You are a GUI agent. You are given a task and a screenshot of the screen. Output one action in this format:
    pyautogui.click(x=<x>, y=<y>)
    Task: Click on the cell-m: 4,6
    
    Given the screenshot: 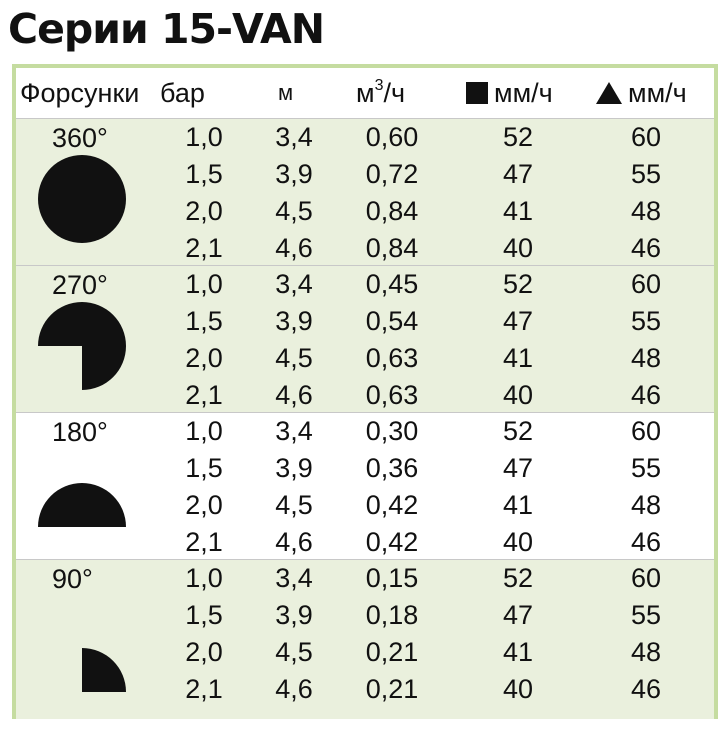 What is the action you would take?
    pyautogui.click(x=294, y=542)
    